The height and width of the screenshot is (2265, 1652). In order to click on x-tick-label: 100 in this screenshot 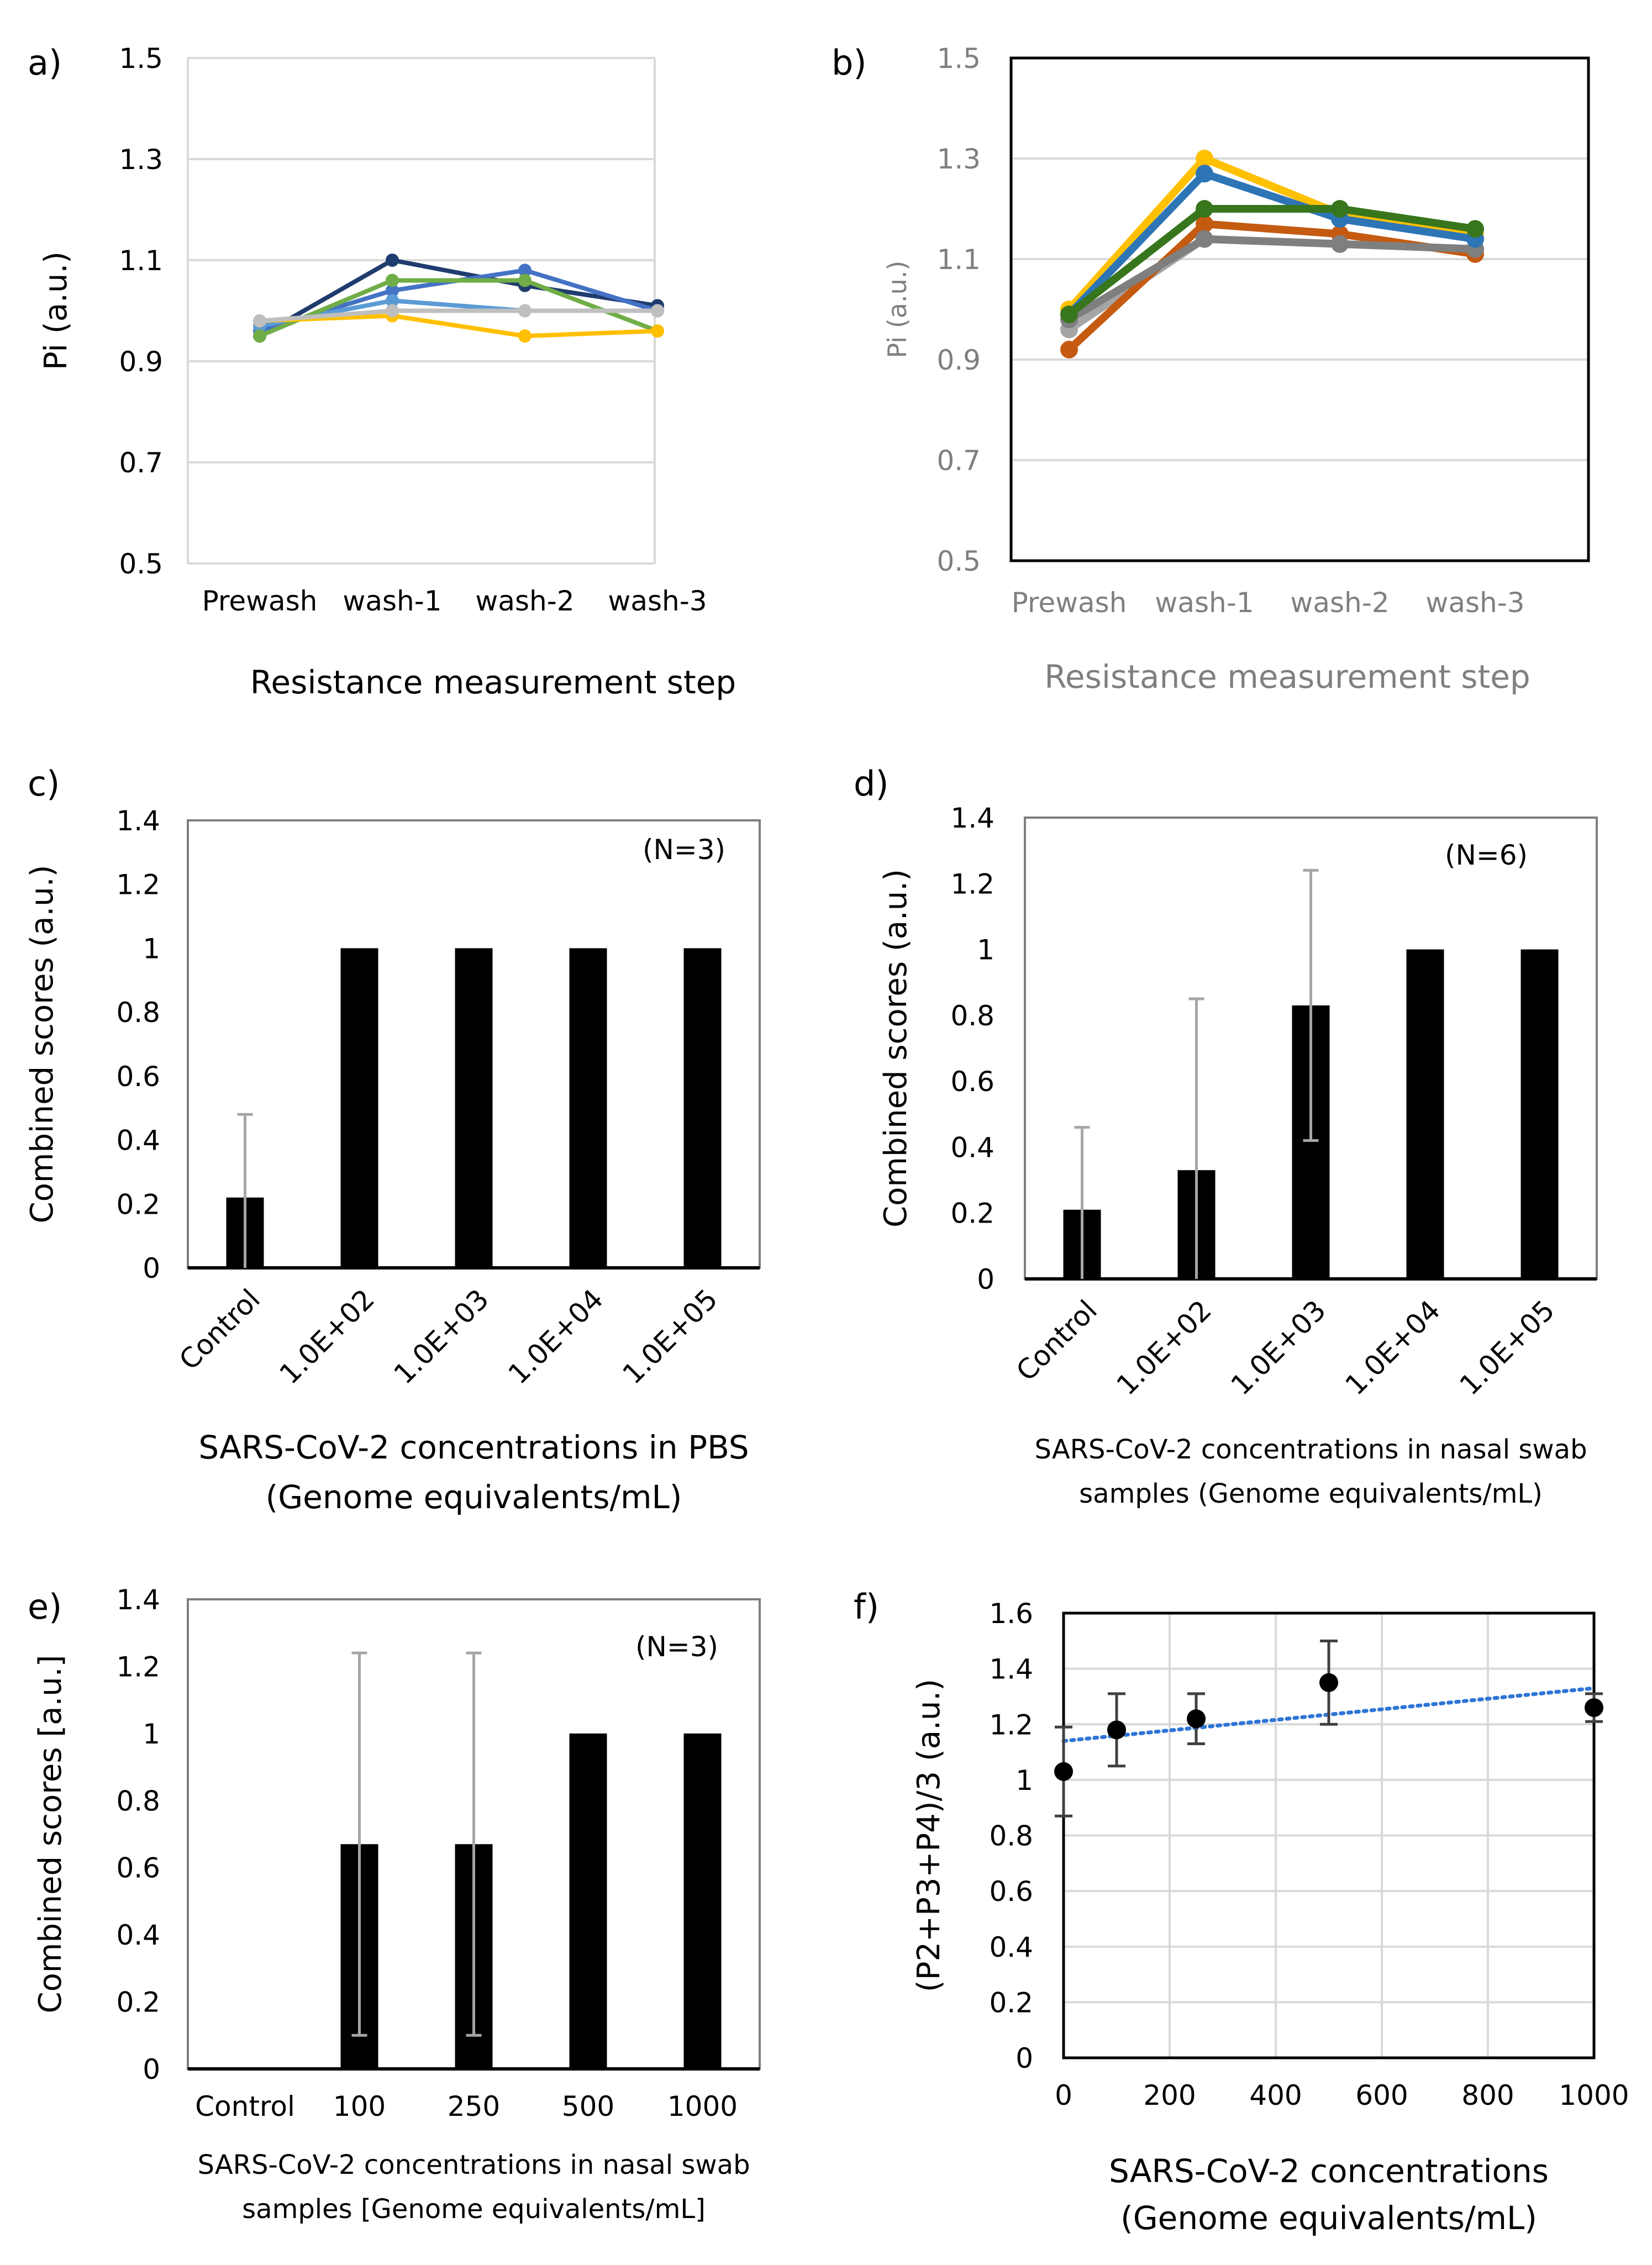, I will do `click(359, 2106)`.